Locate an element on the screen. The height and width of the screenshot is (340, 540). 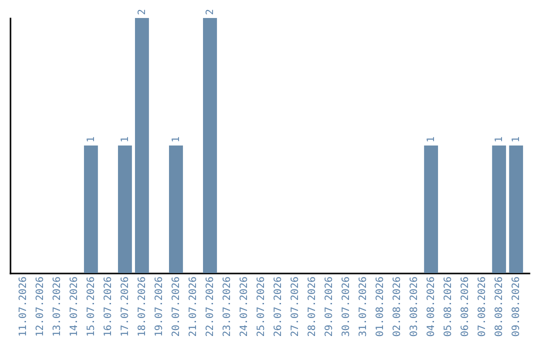
x-tick-label: 22.07.2026 is located at coordinates (210, 306).